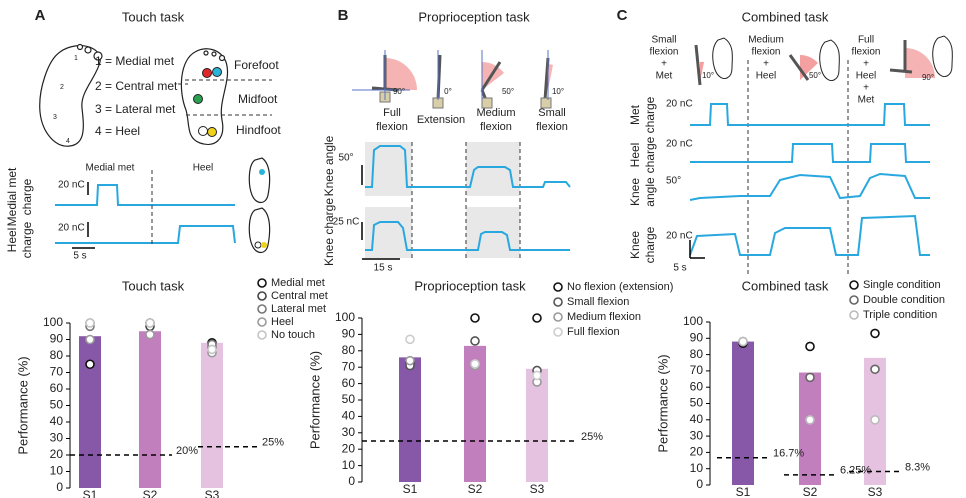  What do you see at coordinates (351, 481) in the screenshot?
I see `y-tick-label: 0` at bounding box center [351, 481].